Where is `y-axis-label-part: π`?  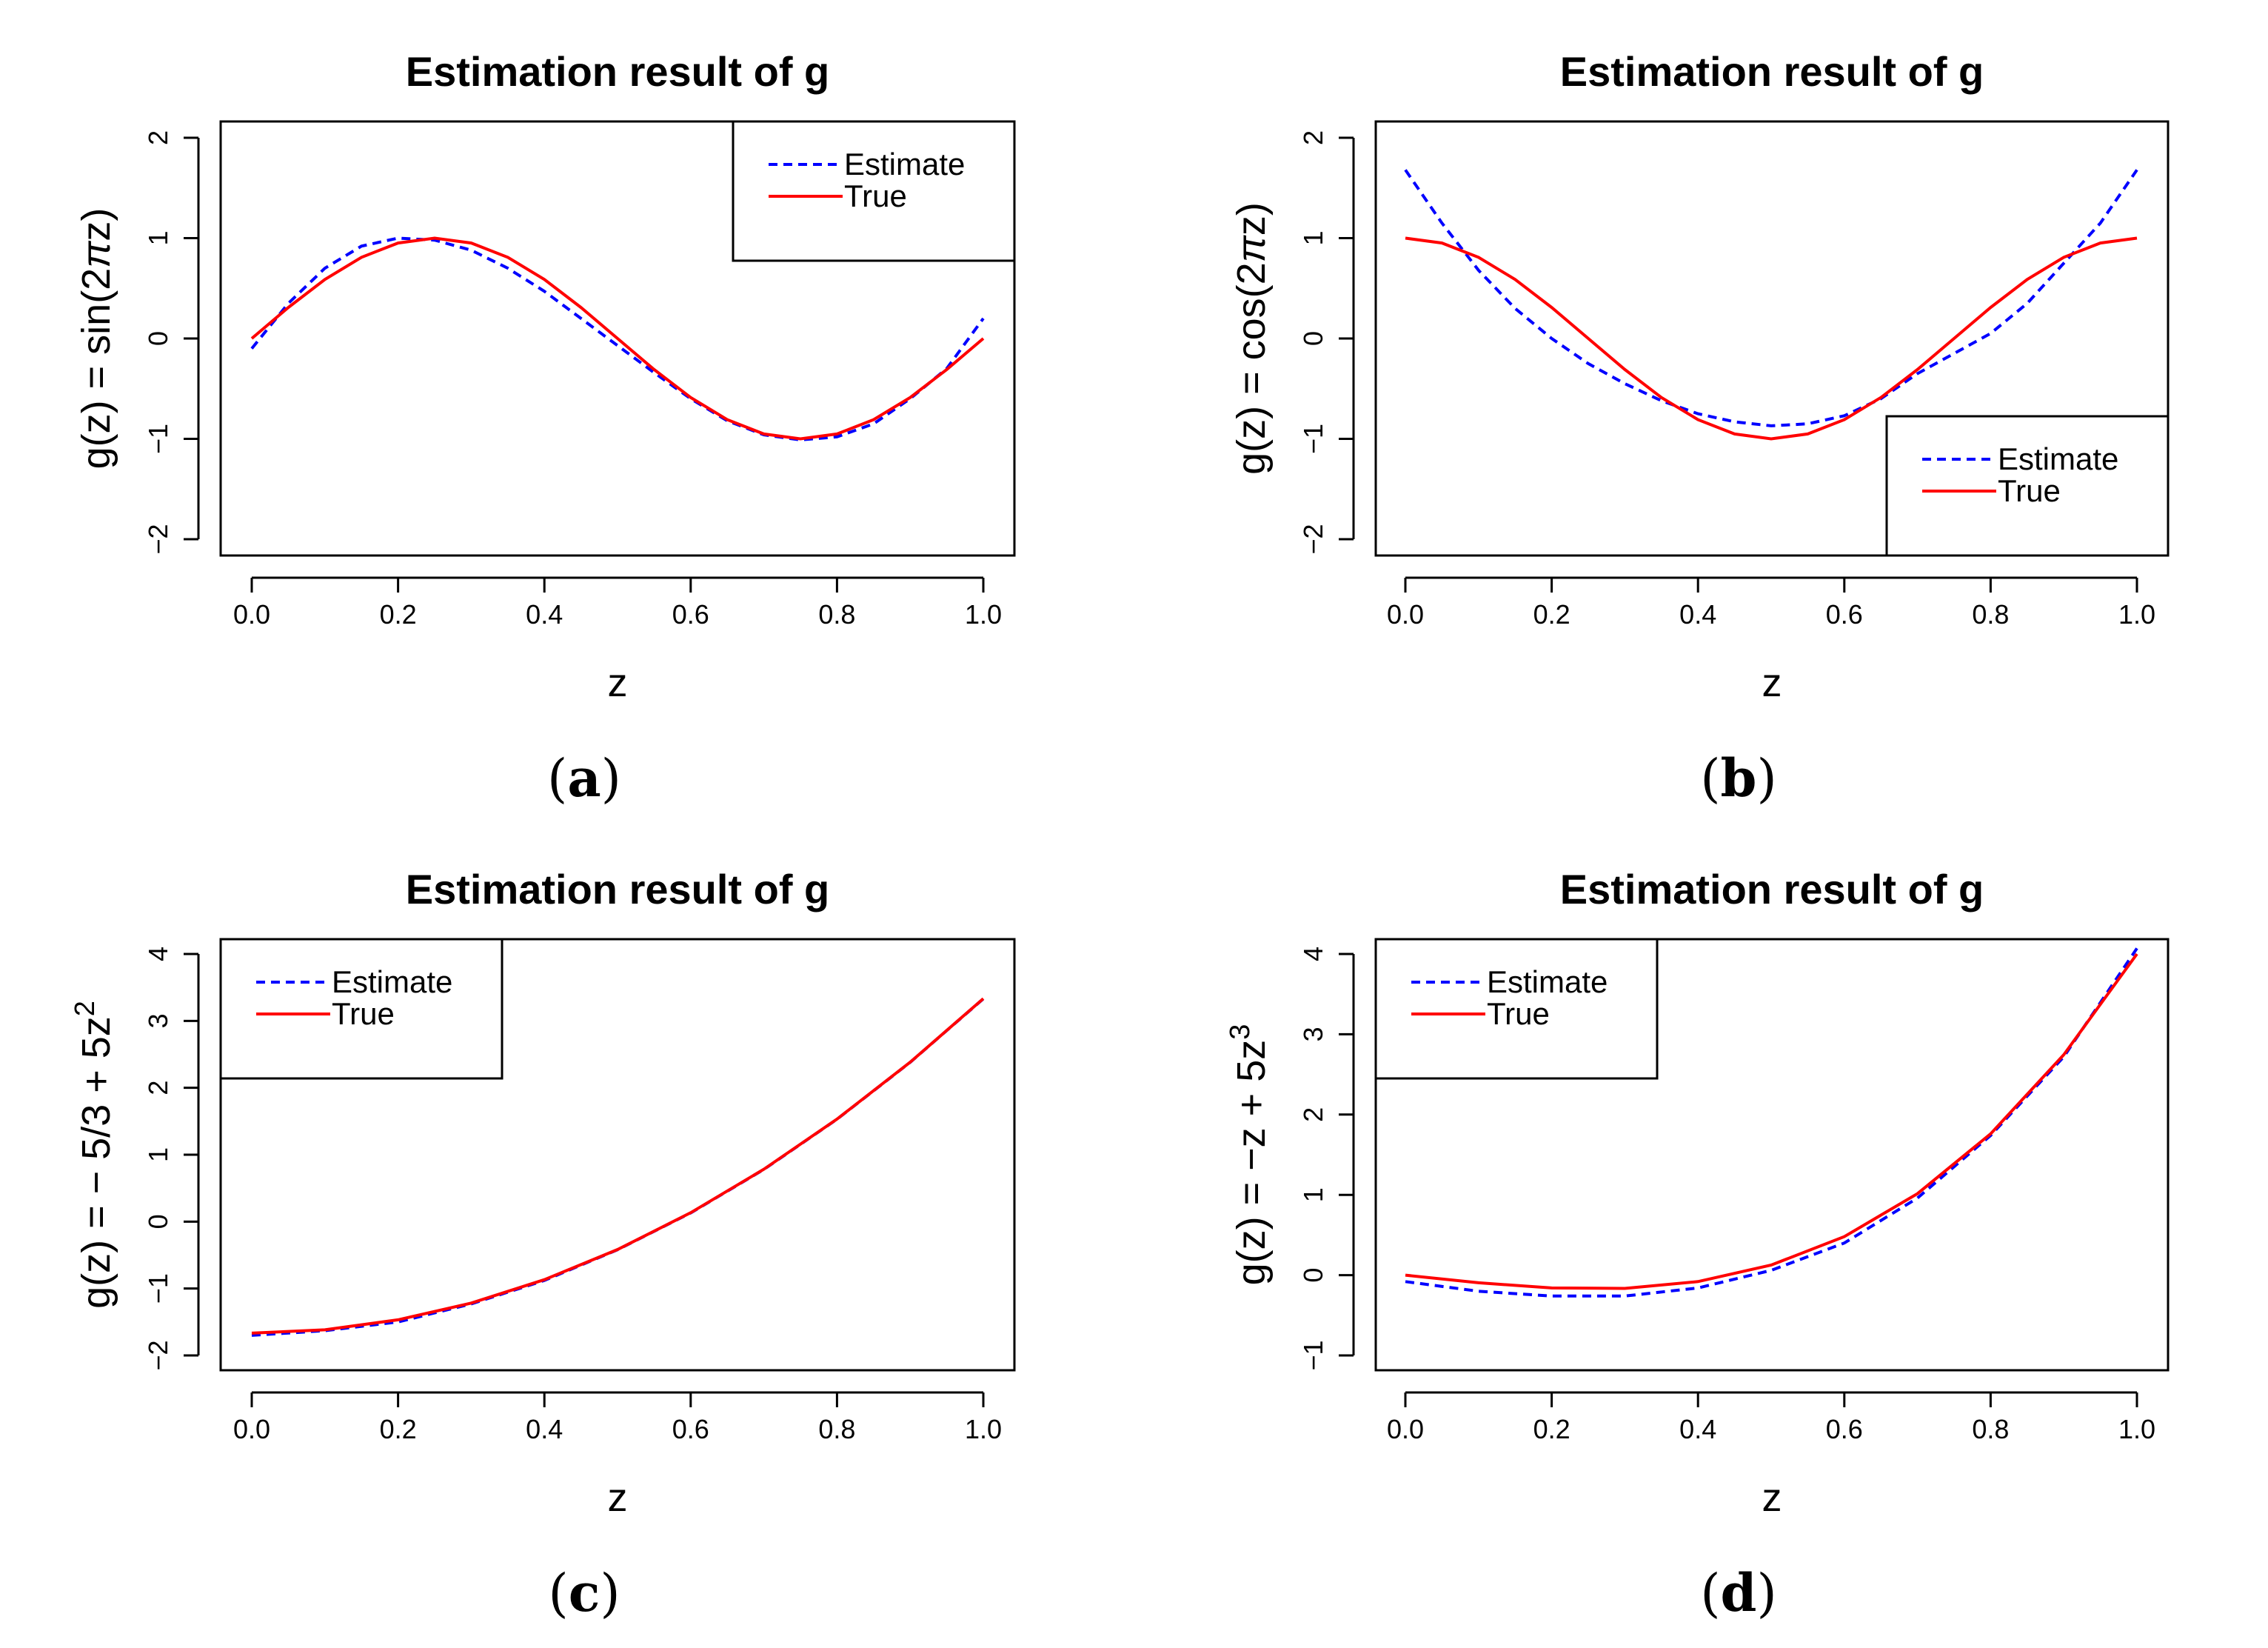 y-axis-label-part: π is located at coordinates (96, 255).